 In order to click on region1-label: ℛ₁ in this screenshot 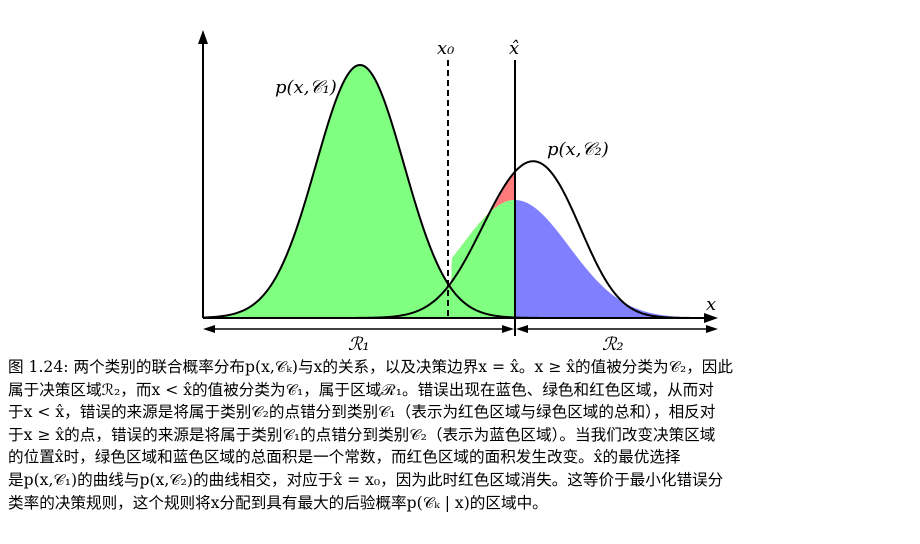, I will do `click(359, 343)`.